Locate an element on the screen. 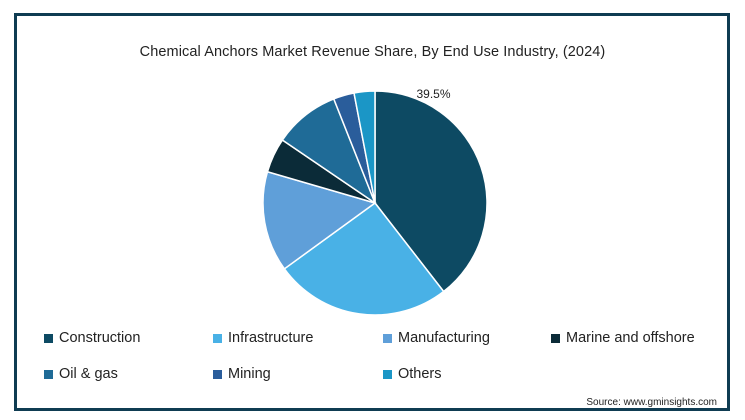 Image resolution: width=745 pixels, height=420 pixels. legend-item-marine-and-offshore: Marine and offshore is located at coordinates (623, 338).